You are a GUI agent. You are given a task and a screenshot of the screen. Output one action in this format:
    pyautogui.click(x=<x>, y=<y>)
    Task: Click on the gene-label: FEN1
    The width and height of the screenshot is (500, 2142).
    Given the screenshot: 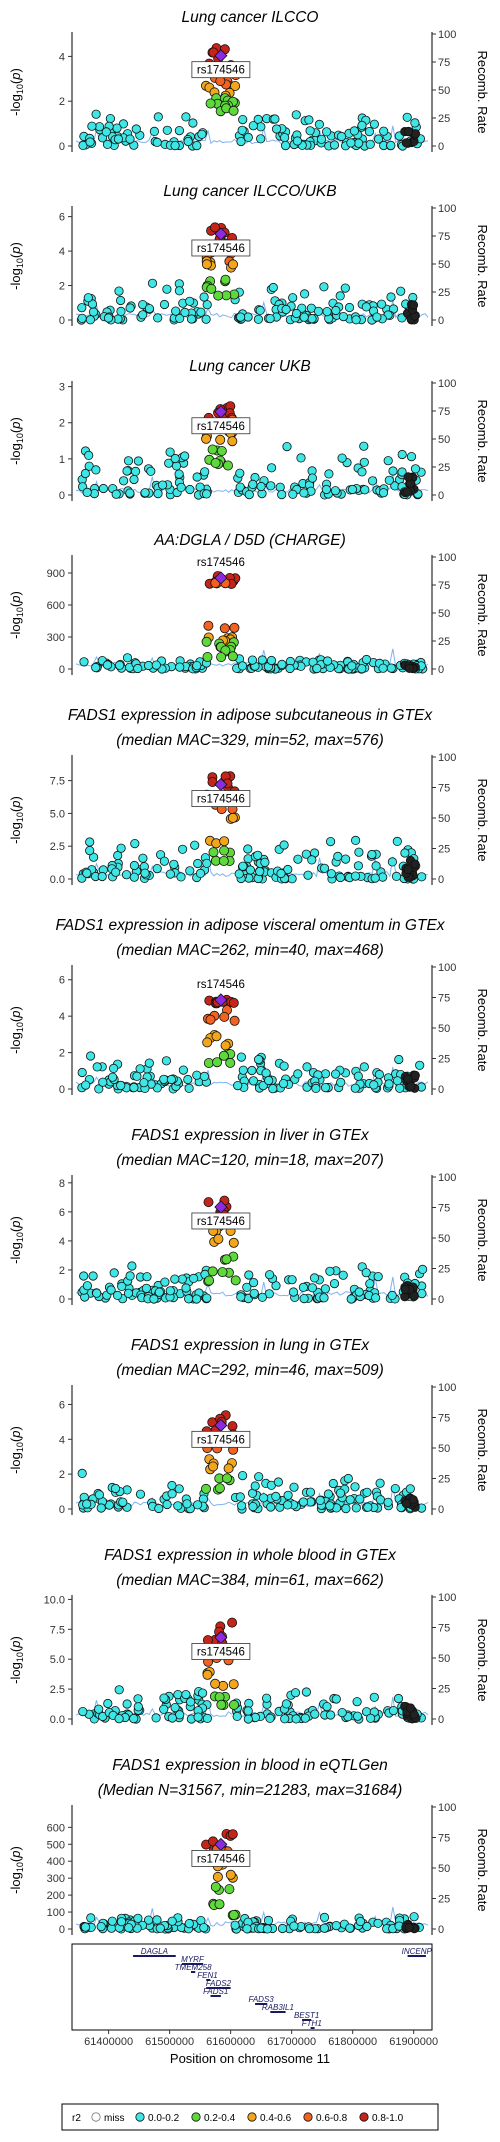 What is the action you would take?
    pyautogui.click(x=207, y=1975)
    